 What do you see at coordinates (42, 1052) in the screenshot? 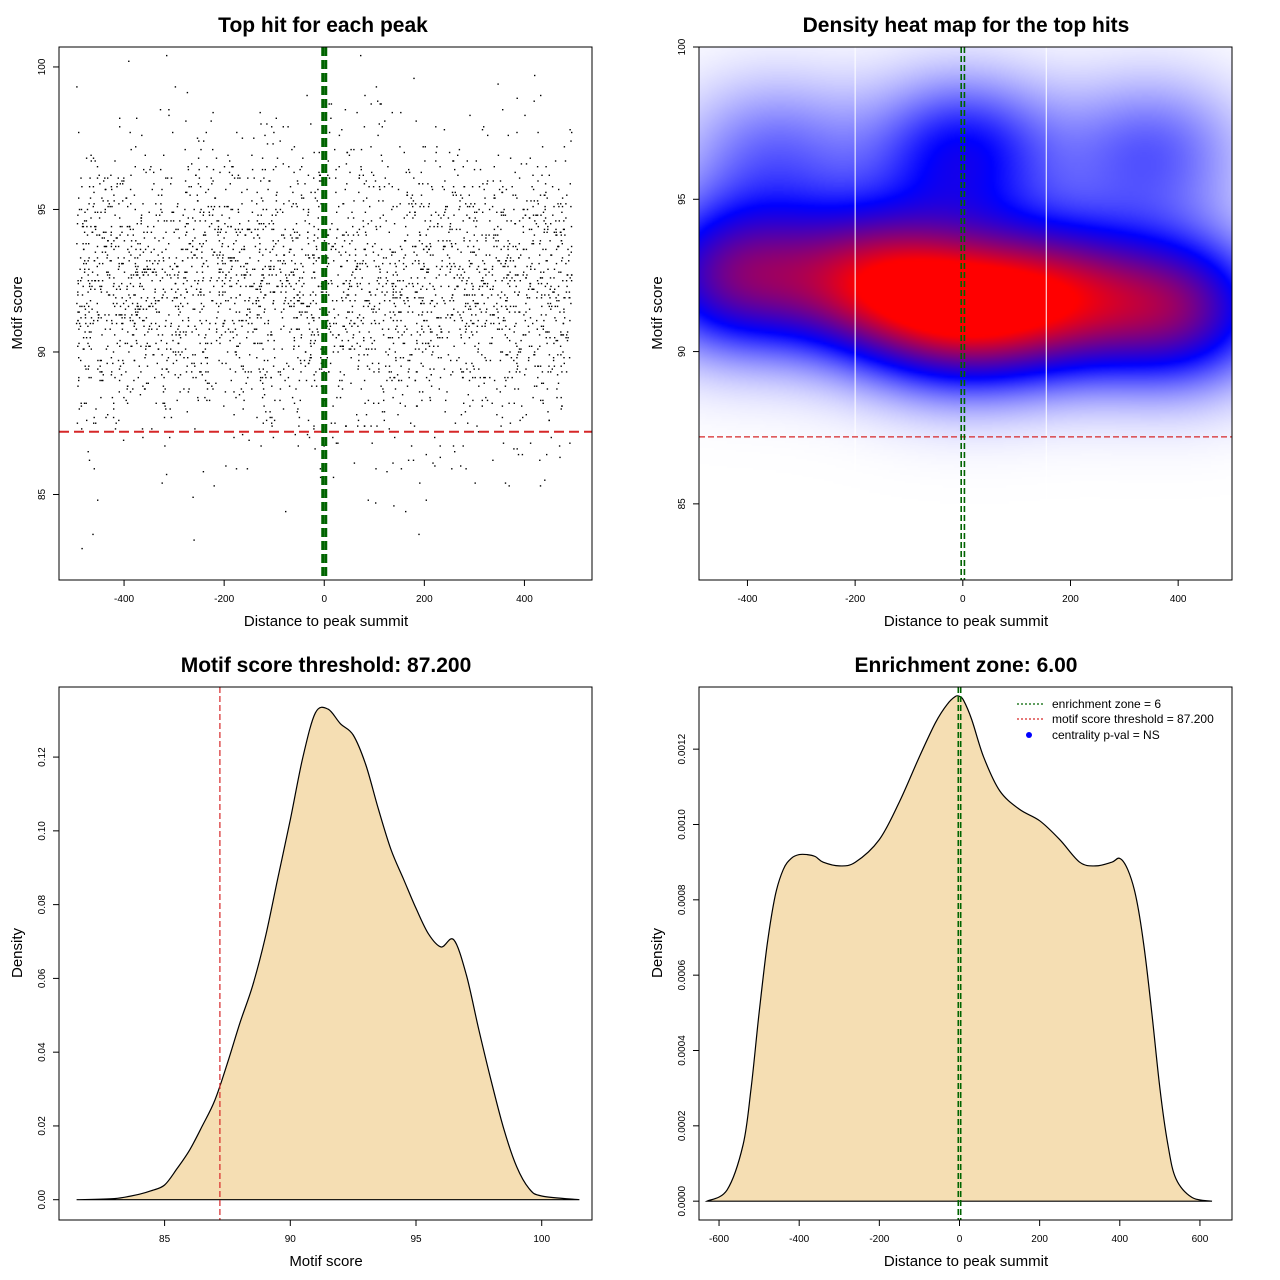
I see `y-tick-label: 0.04` at bounding box center [42, 1052].